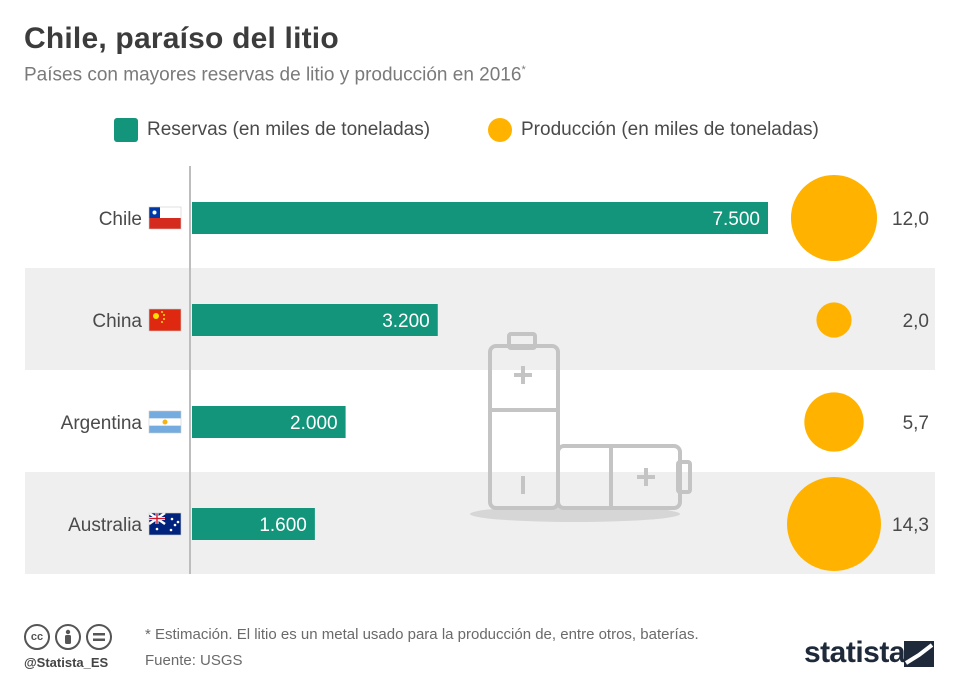 The image size is (960, 684). What do you see at coordinates (581, 427) in the screenshot?
I see `battery-icon` at bounding box center [581, 427].